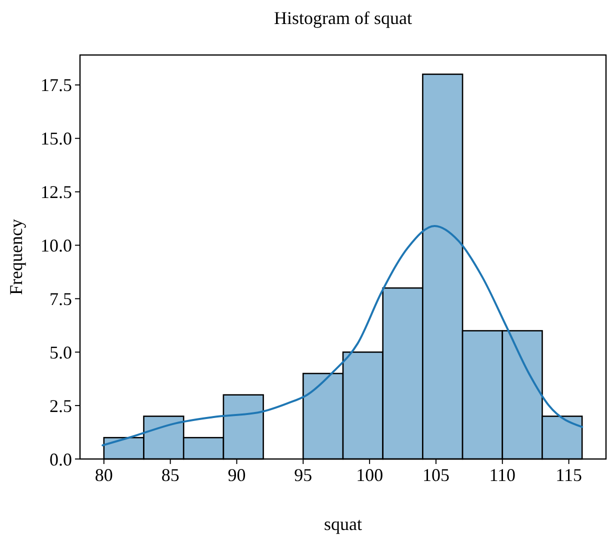  What do you see at coordinates (56, 192) in the screenshot?
I see `y-tick-label: 12.5` at bounding box center [56, 192].